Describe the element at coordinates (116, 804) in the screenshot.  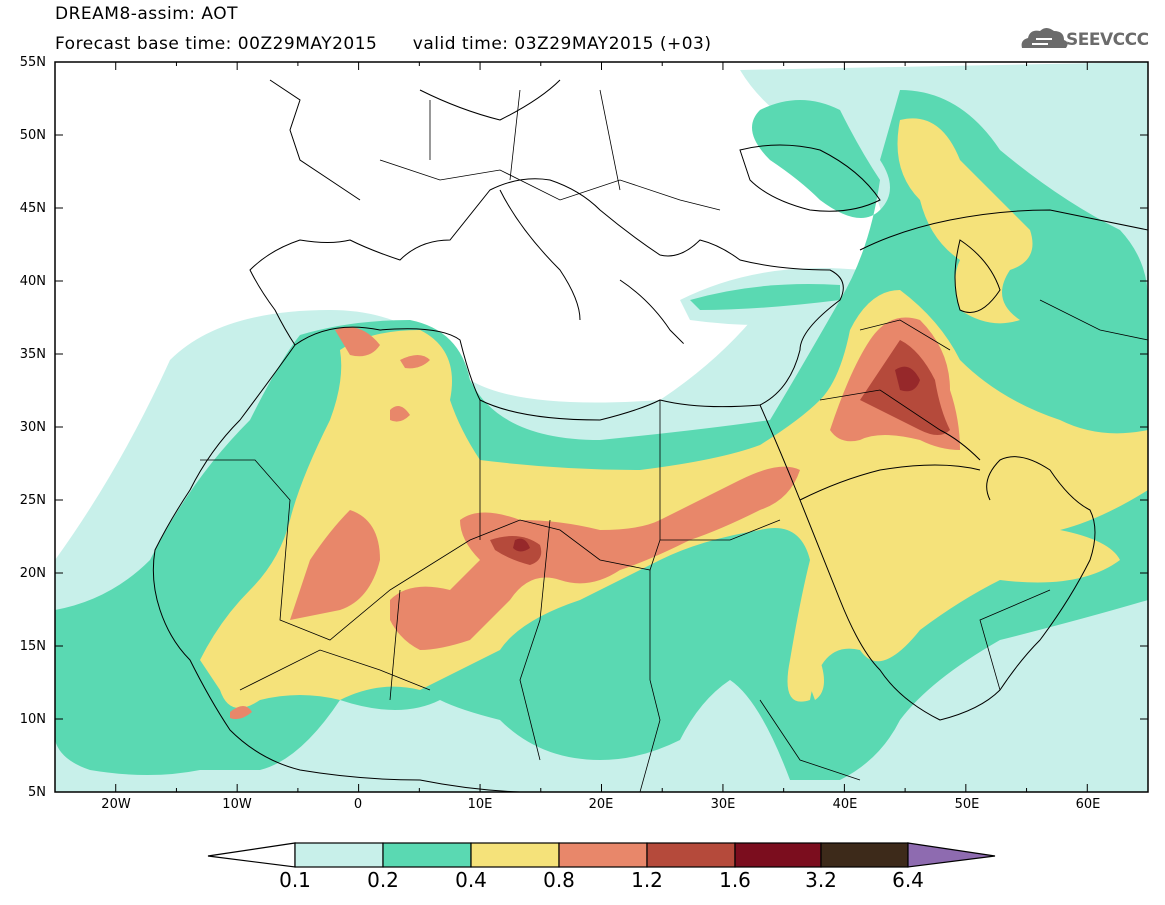
I see `lon-label-20w: 20W` at that location.